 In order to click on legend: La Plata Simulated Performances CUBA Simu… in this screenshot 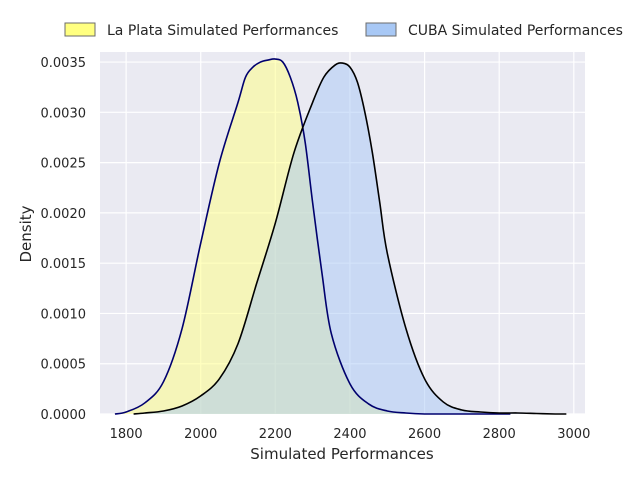, I will do `click(343, 30)`.